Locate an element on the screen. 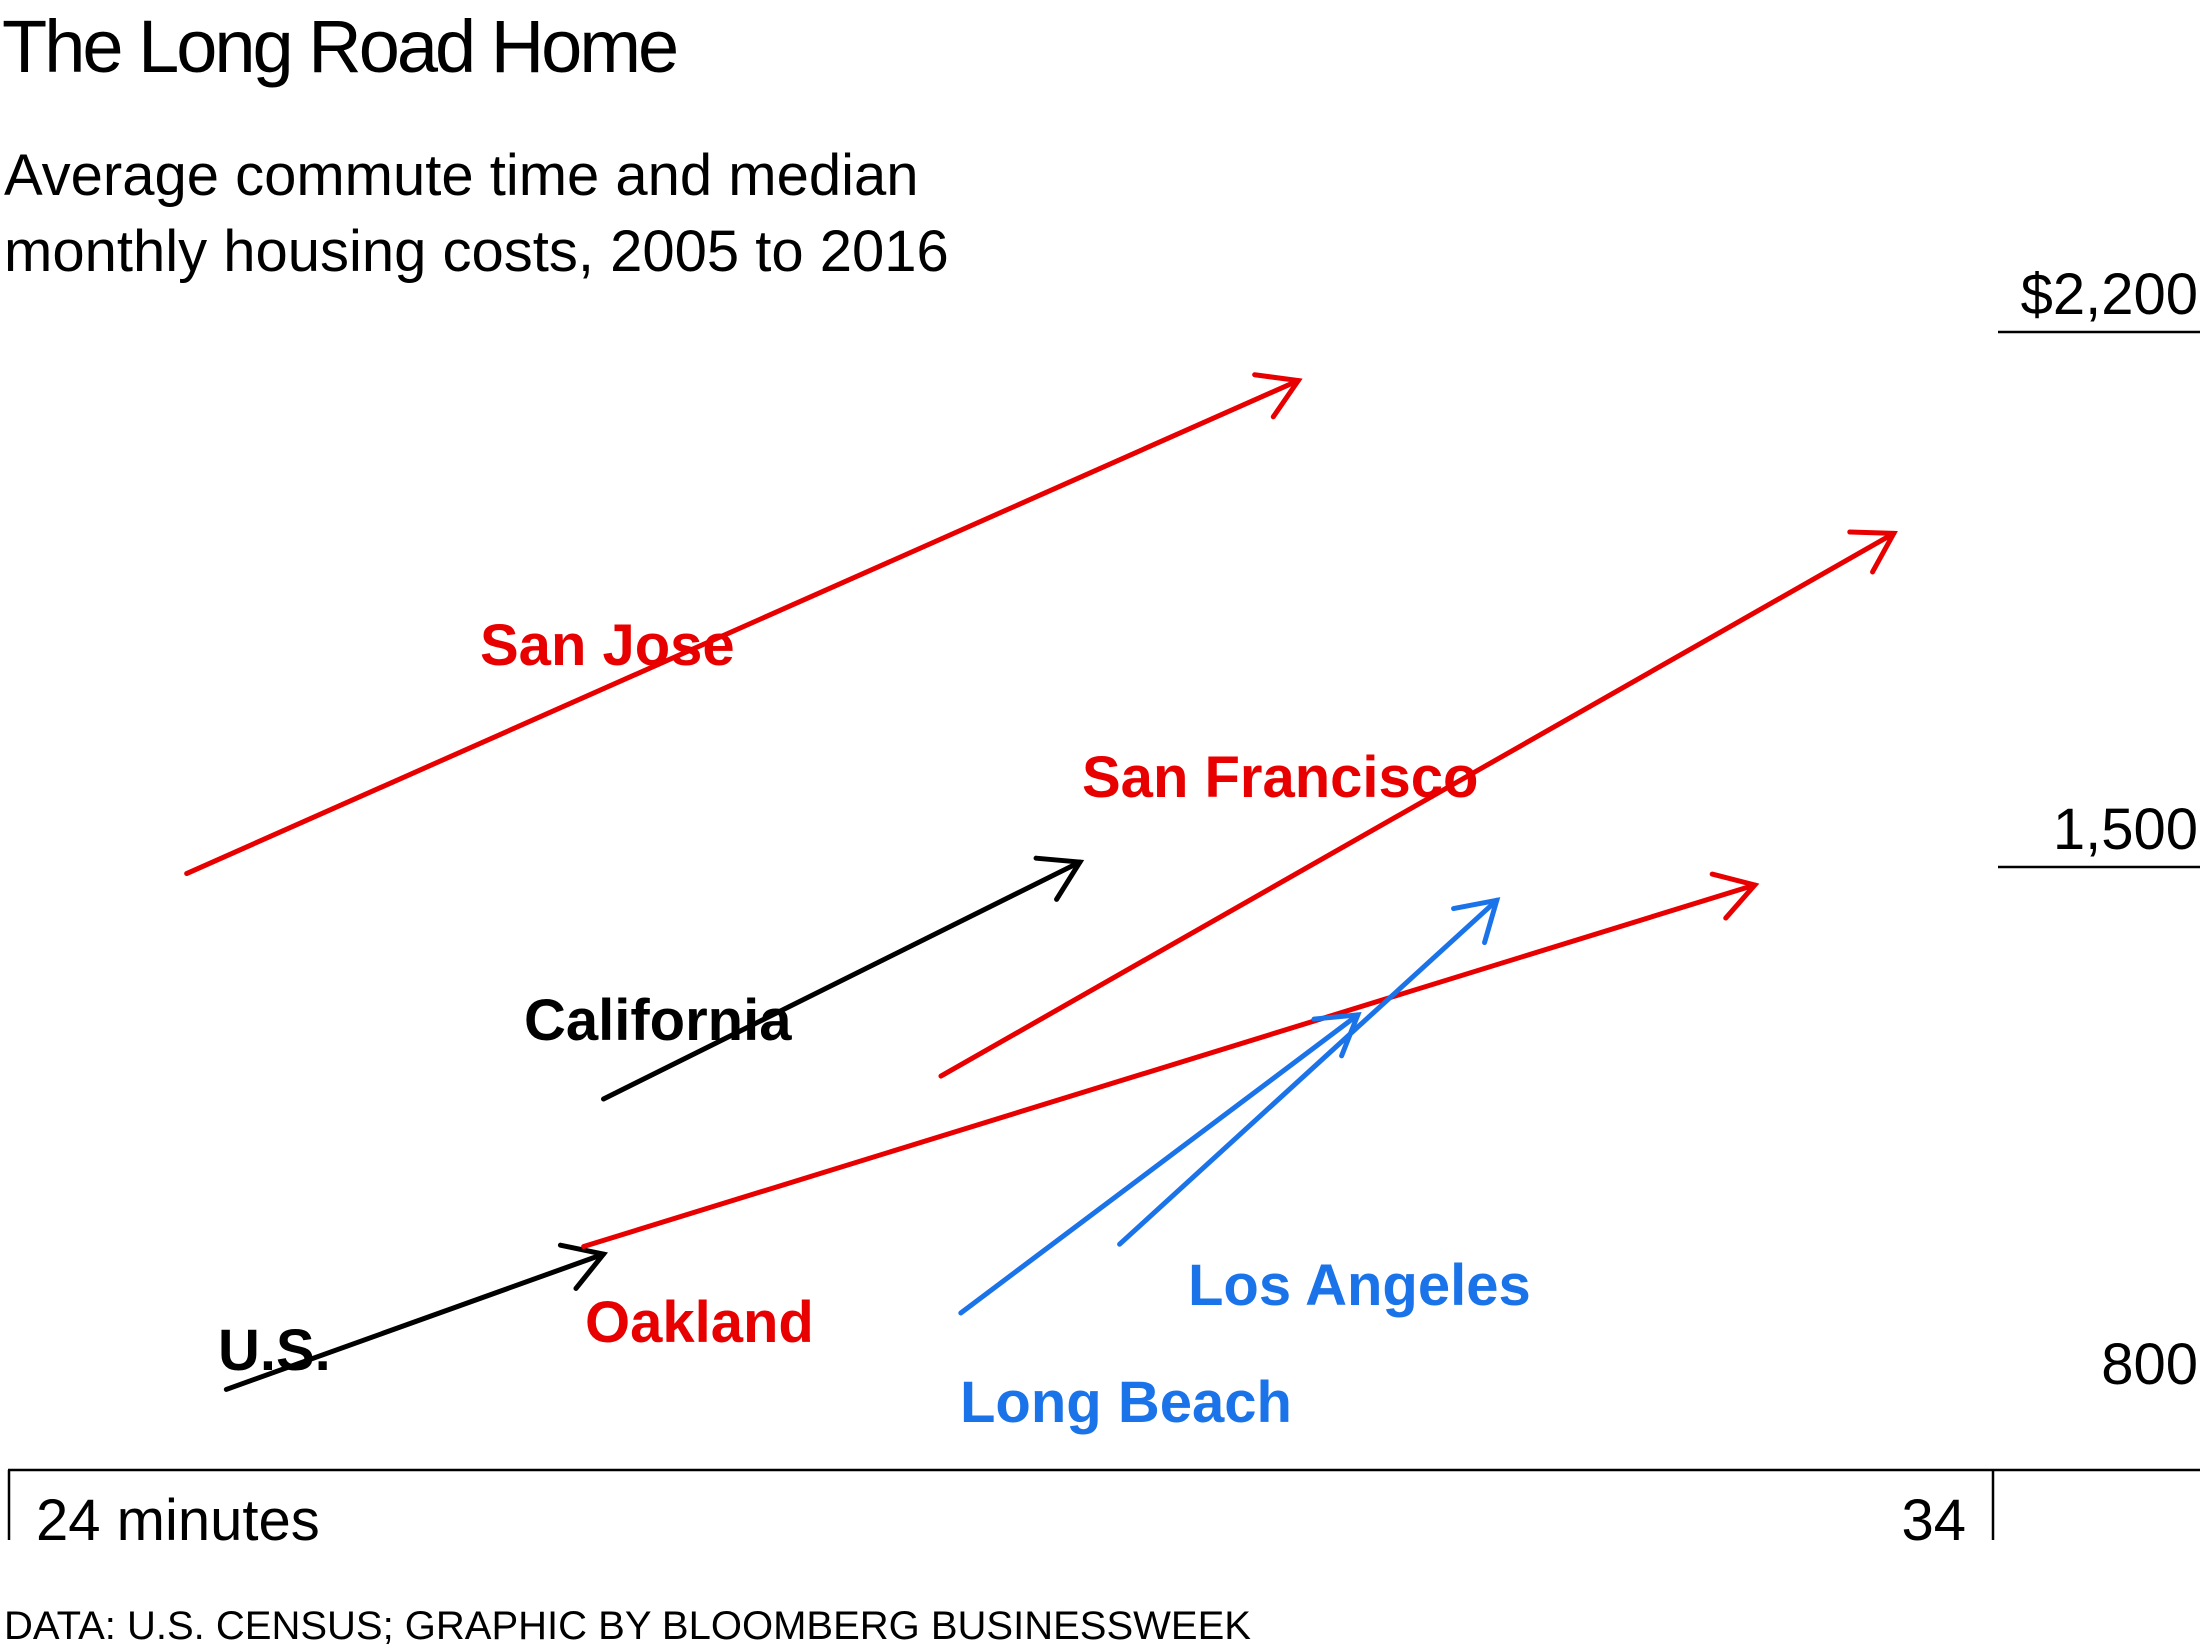  arrow-u-s is located at coordinates (414, 1321).